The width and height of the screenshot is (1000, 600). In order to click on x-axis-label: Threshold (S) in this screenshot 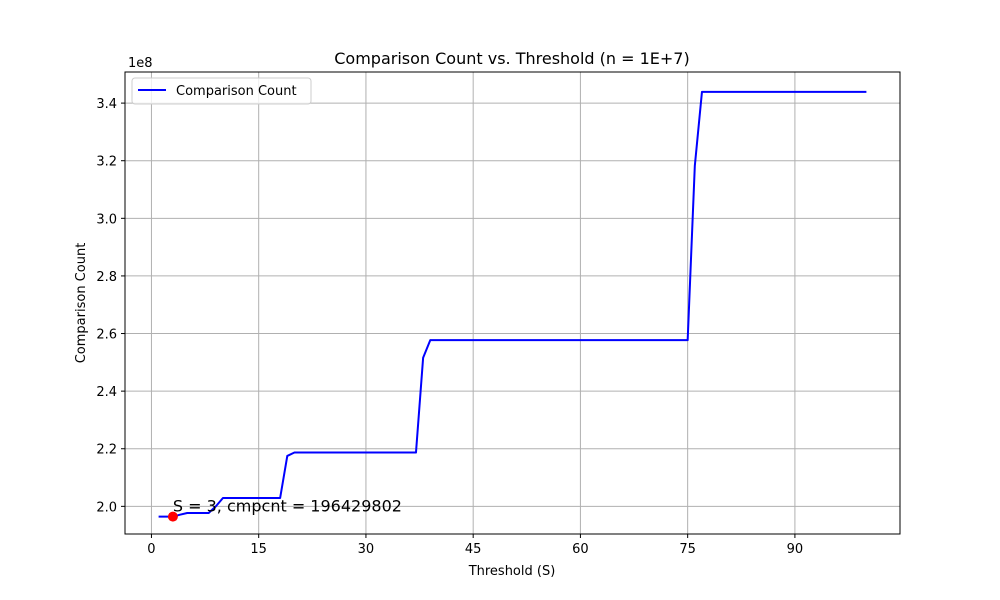, I will do `click(512, 571)`.